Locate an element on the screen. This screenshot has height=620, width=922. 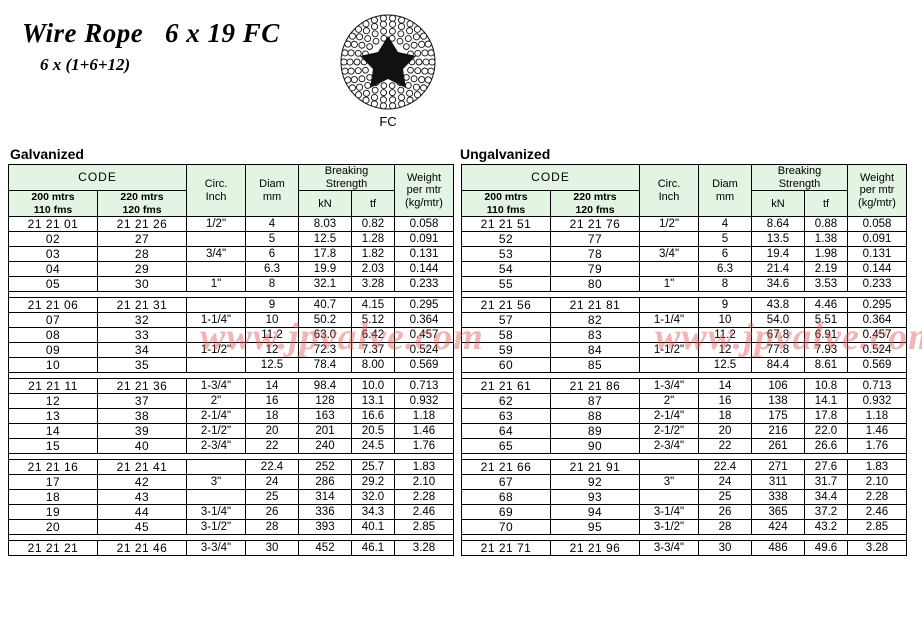
cell-diam: 4 is located at coordinates (725, 224).